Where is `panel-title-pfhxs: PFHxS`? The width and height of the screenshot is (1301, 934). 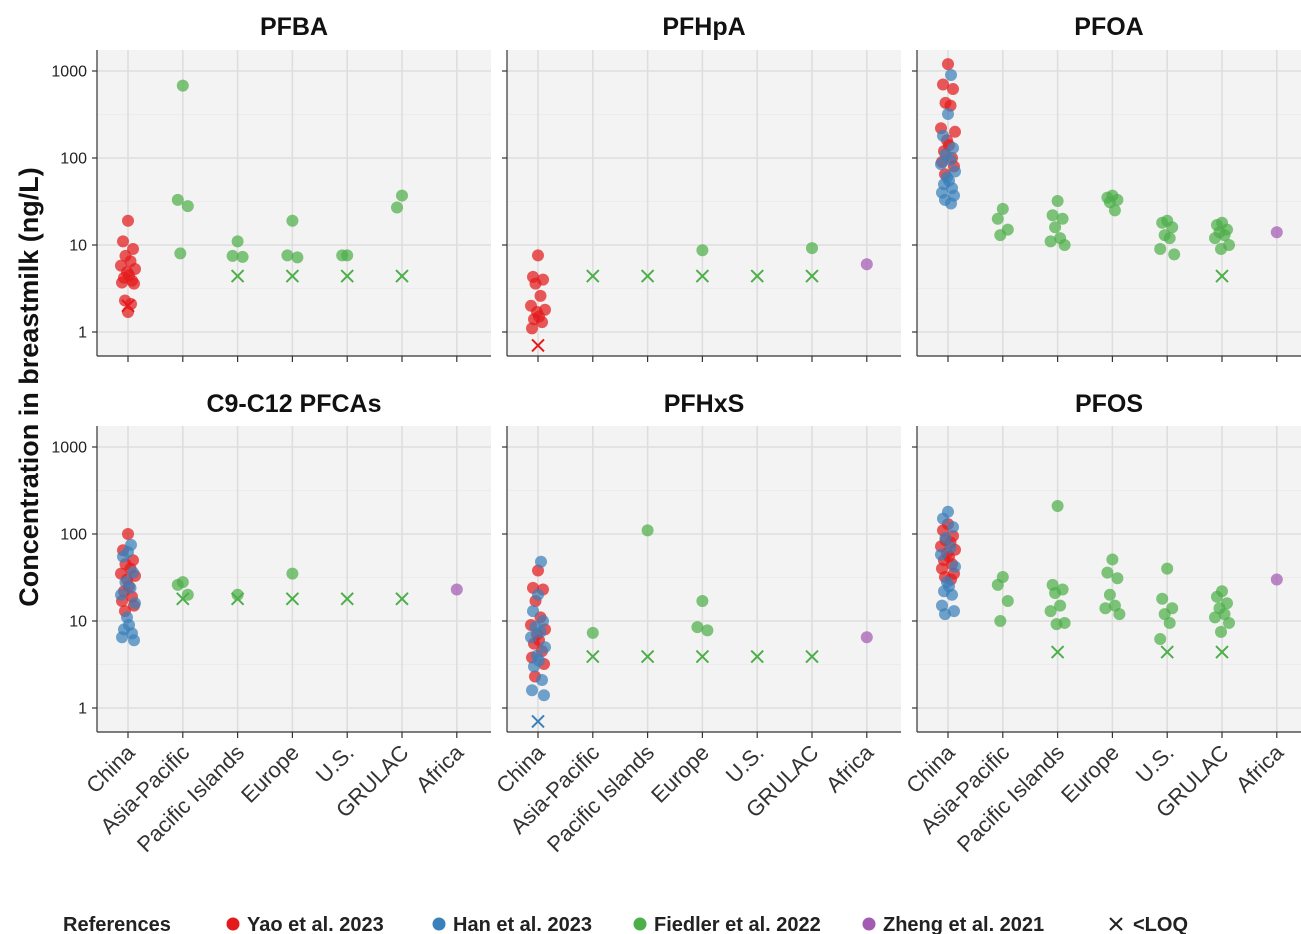 panel-title-pfhxs: PFHxS is located at coordinates (704, 404).